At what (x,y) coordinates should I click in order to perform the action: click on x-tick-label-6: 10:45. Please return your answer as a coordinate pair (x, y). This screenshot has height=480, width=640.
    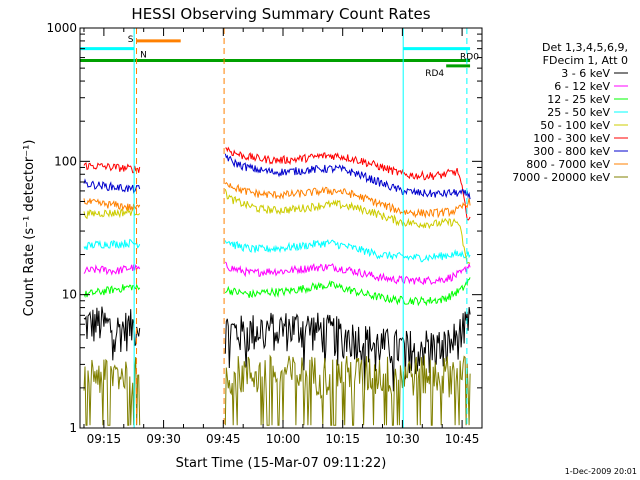
    Looking at the image, I should click on (462, 439).